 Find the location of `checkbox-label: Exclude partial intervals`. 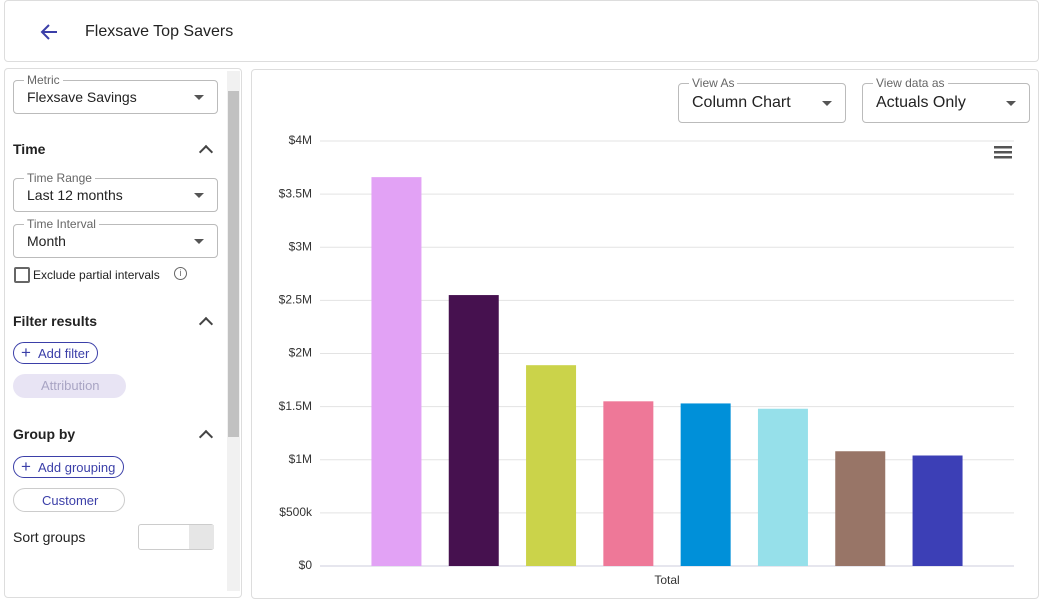

checkbox-label: Exclude partial intervals is located at coordinates (96, 275).